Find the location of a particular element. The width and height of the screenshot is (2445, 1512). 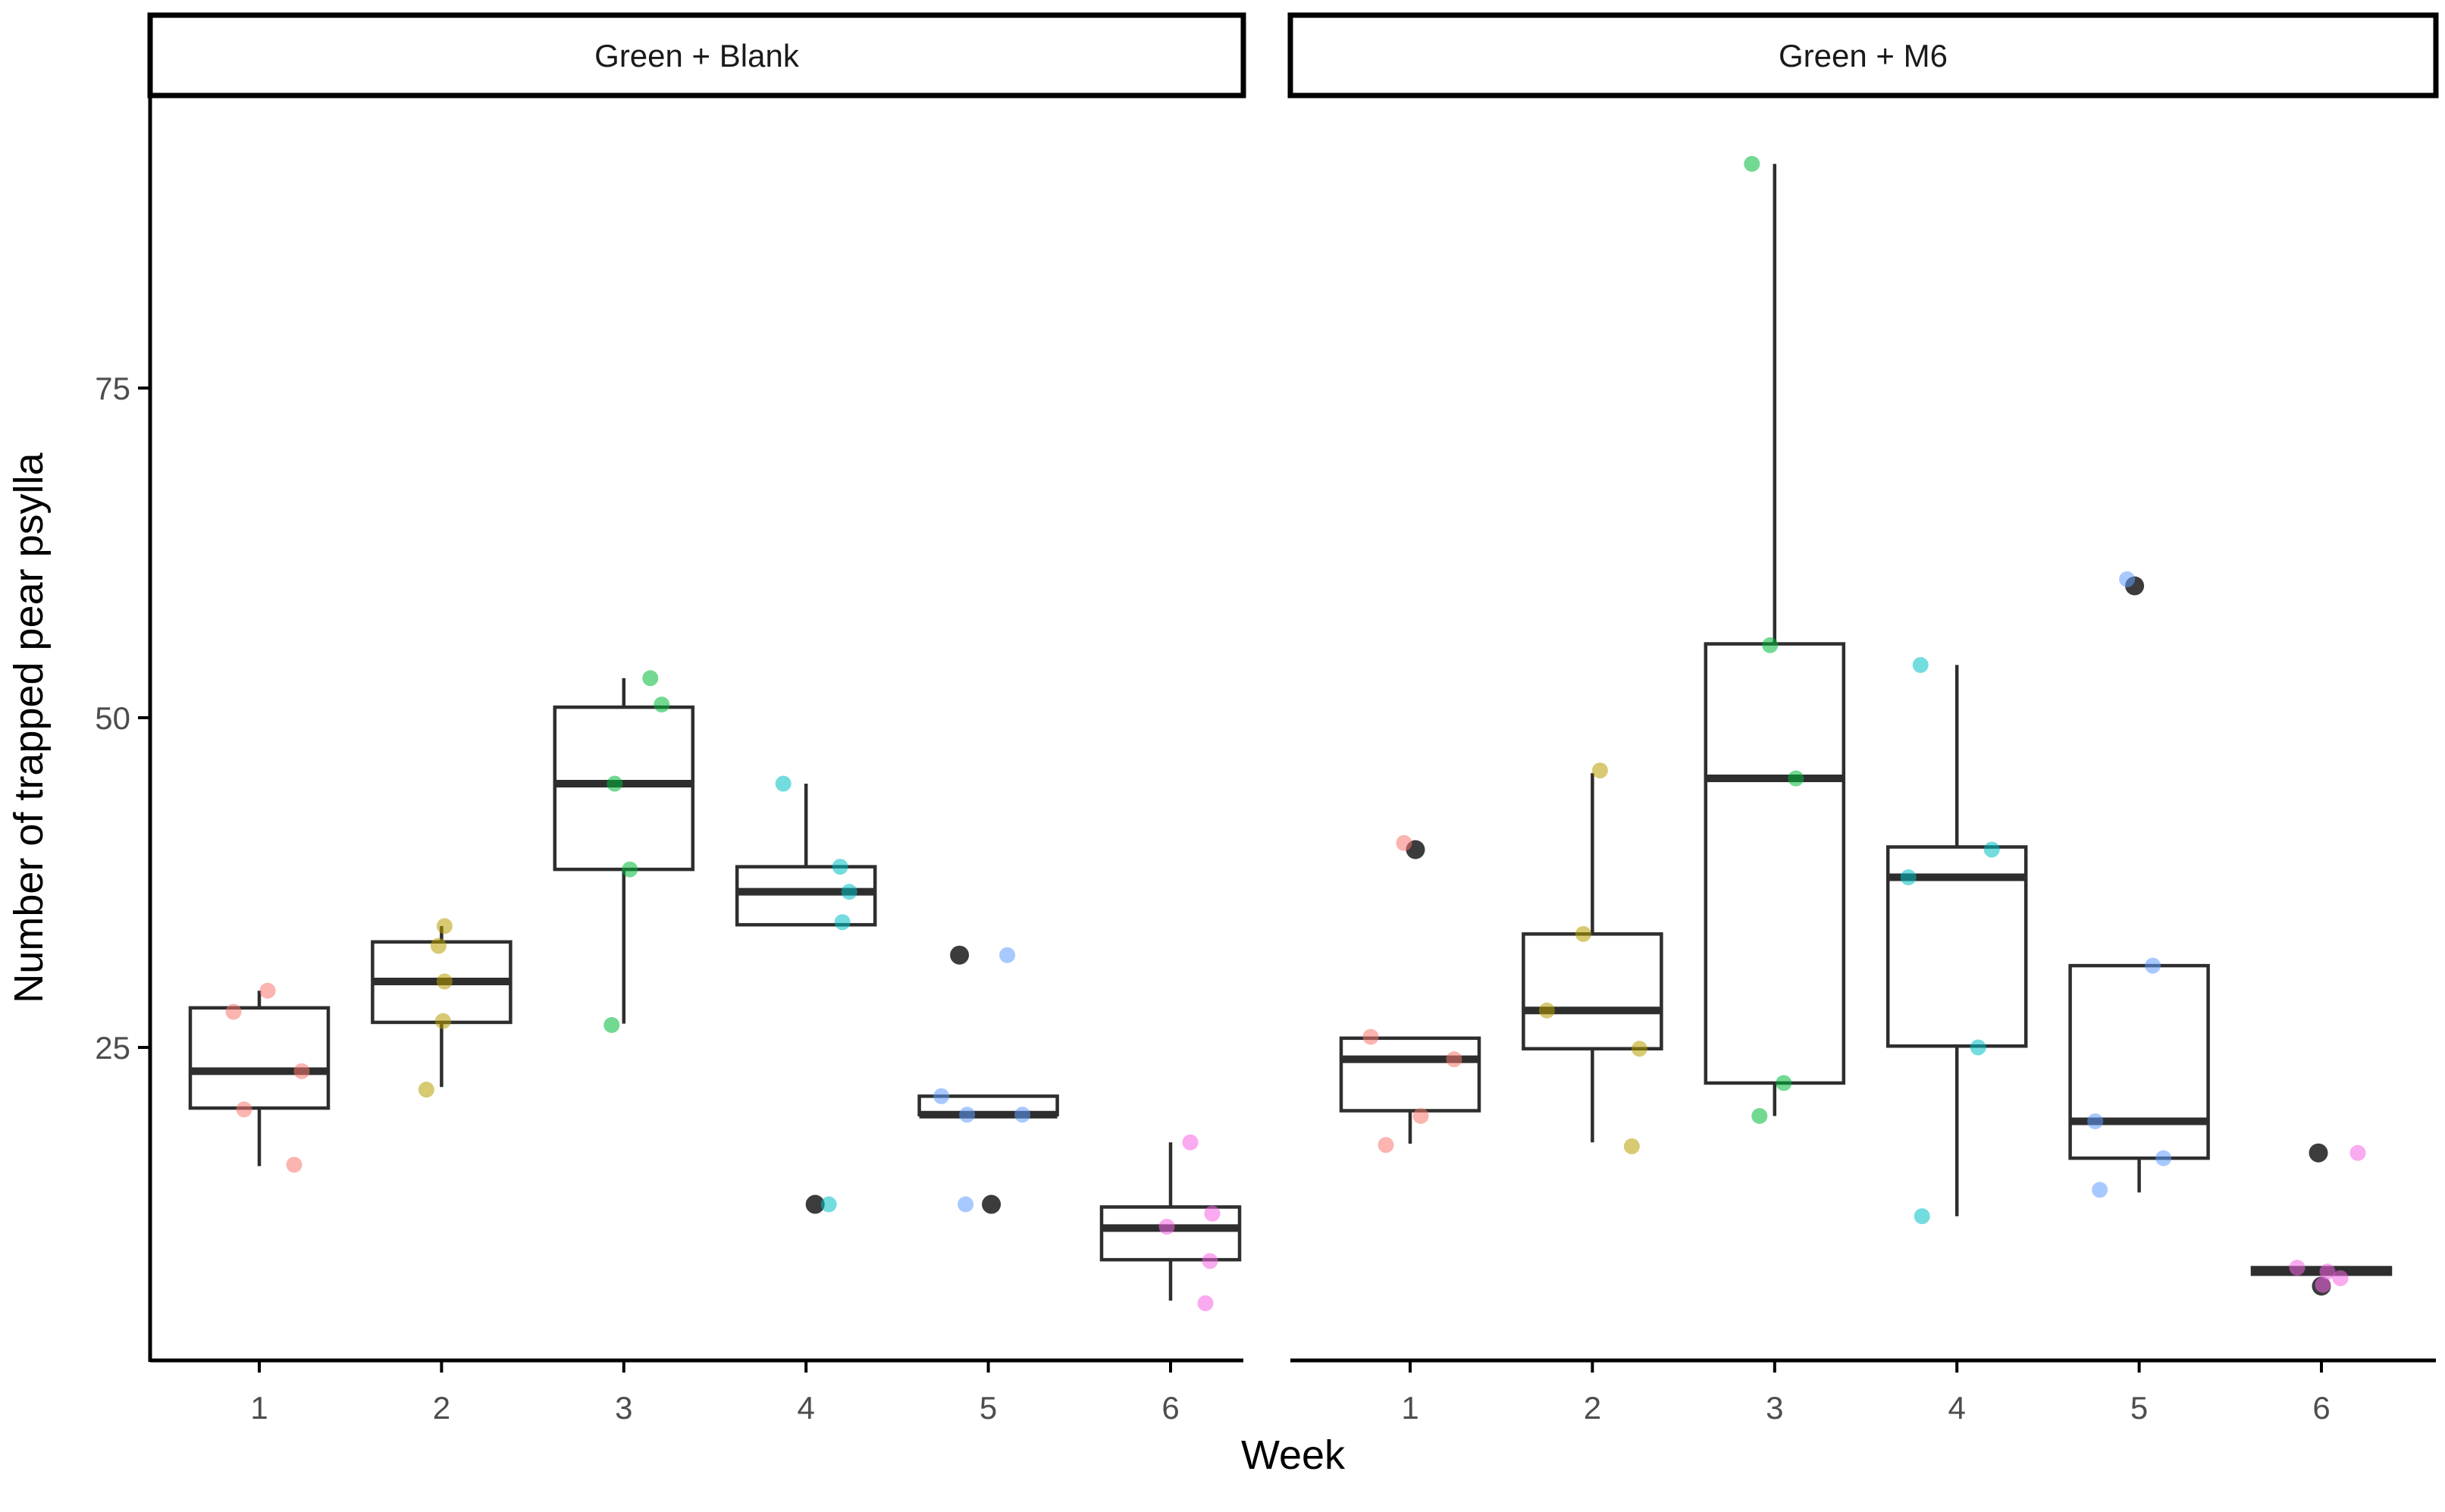

facet-strip-label: Green + M6 is located at coordinates (1863, 56).